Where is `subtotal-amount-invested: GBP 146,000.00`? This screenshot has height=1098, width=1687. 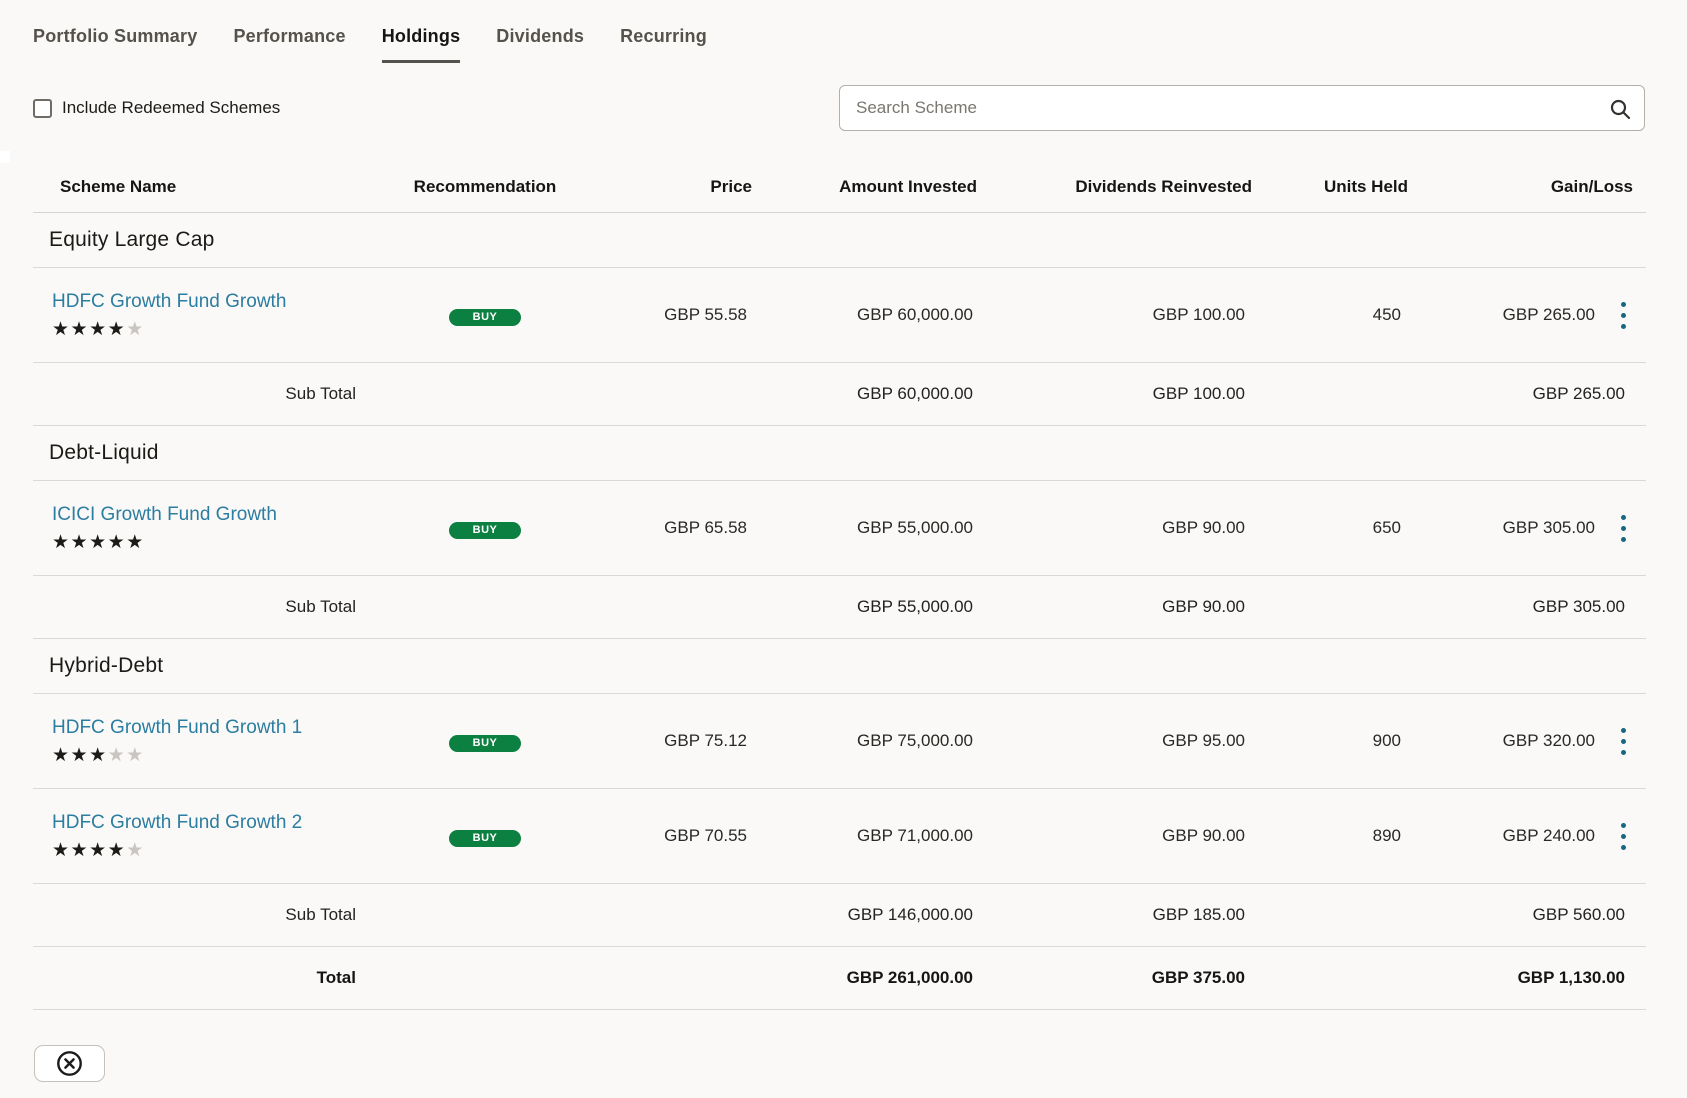
subtotal-amount-invested: GBP 146,000.00 is located at coordinates (910, 914).